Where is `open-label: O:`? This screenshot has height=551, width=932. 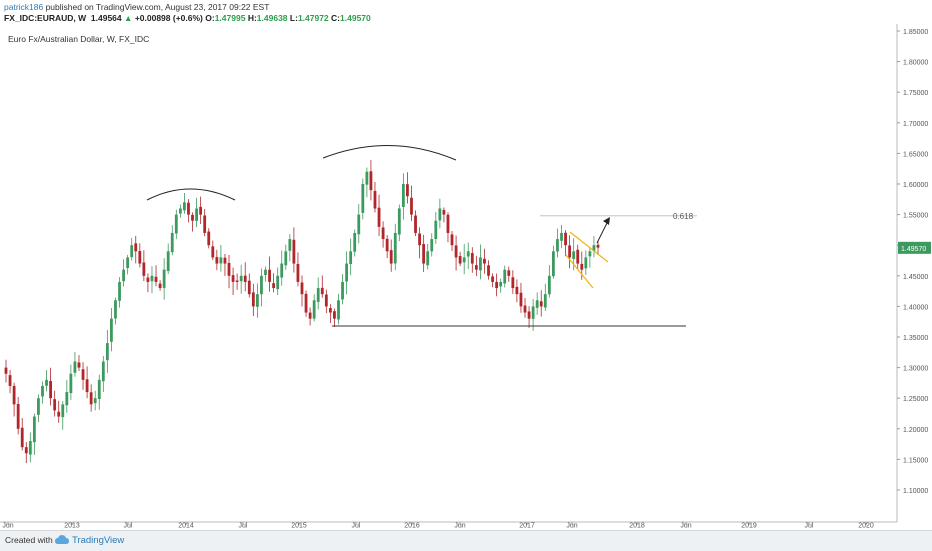
open-label: O: is located at coordinates (210, 18).